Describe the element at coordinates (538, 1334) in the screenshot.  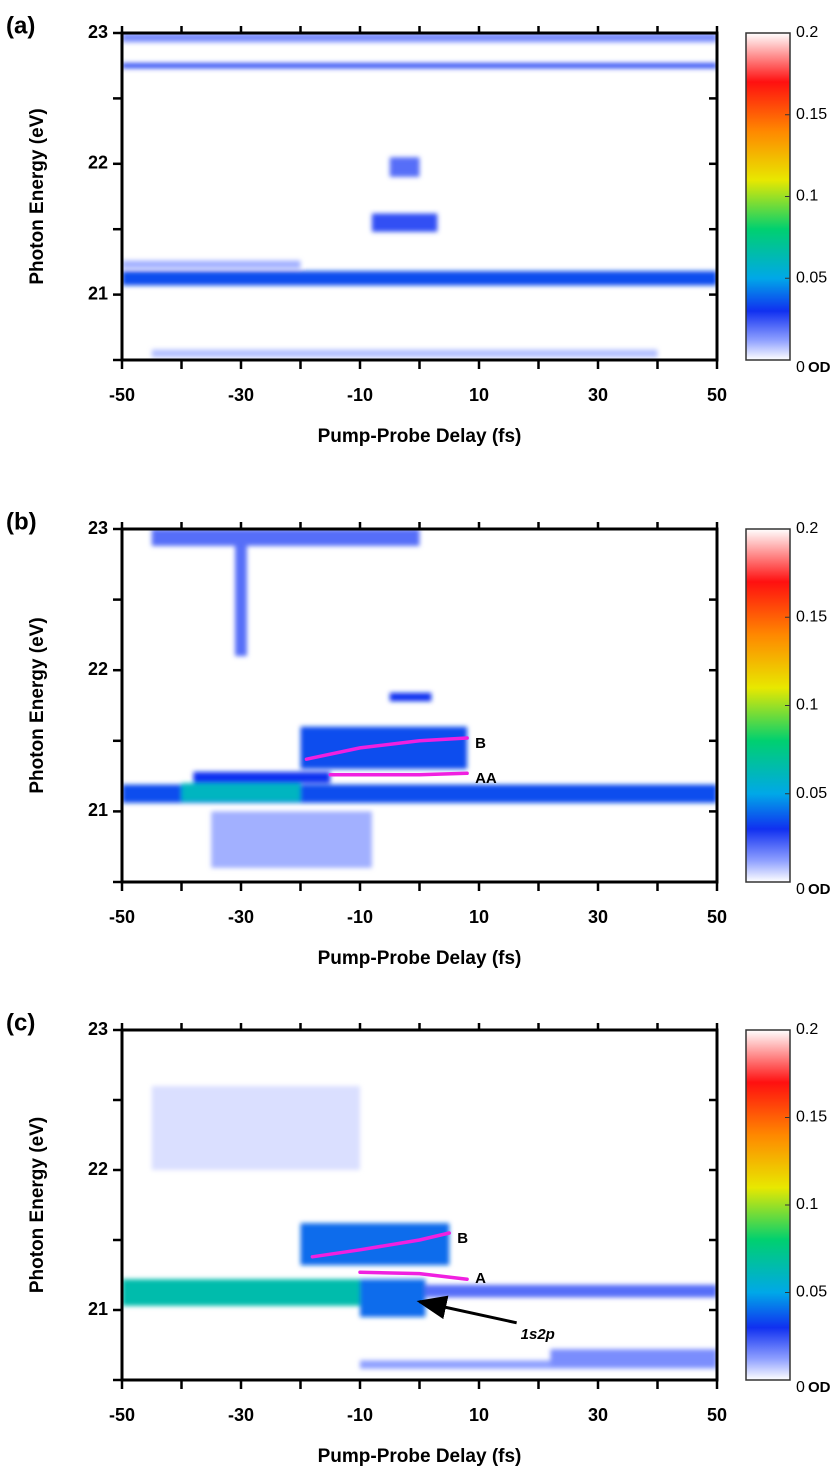
I see `annotation-text: 1s2p` at that location.